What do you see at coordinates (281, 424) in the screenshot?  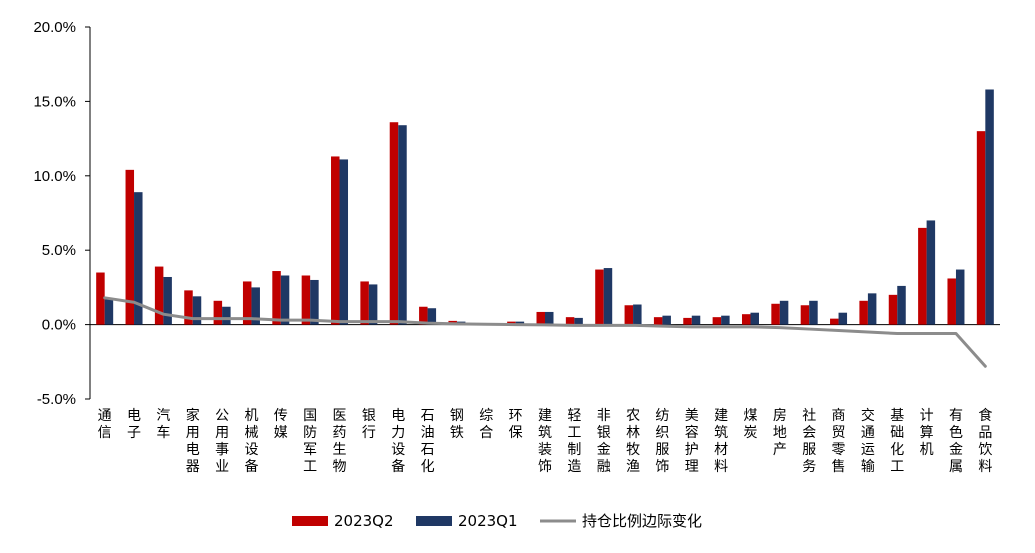 I see `category-label: 传媒` at bounding box center [281, 424].